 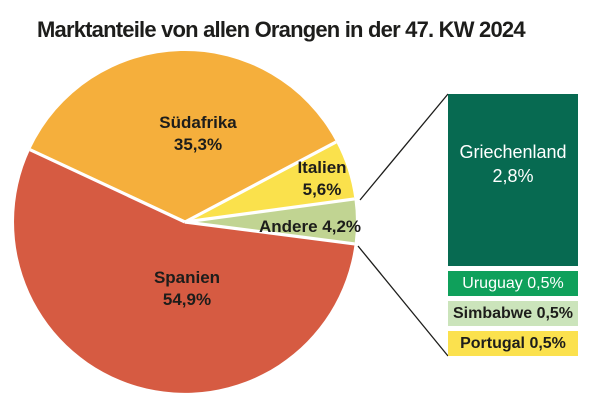 I want to click on breakout-name: Portugal, so click(x=492, y=343).